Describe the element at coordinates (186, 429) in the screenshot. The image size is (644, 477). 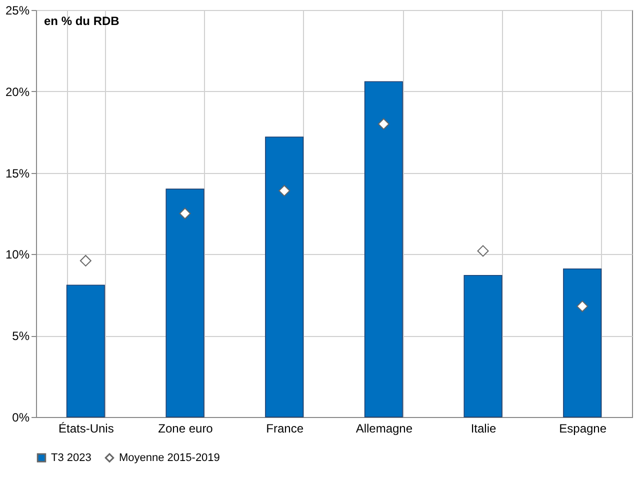
I see `x-tick-label: Zone euro` at that location.